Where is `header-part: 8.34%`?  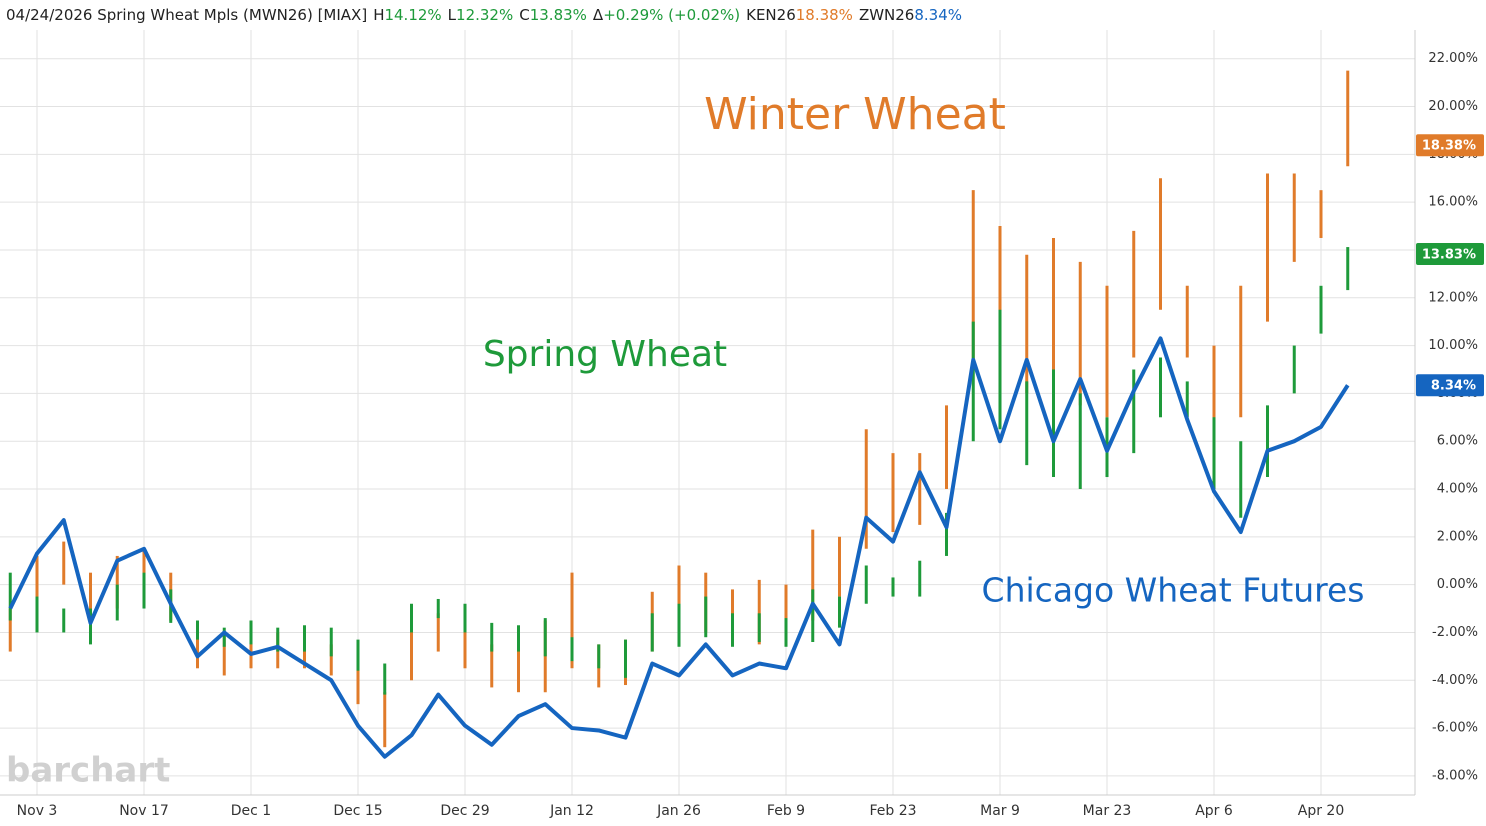
header-part: 8.34% is located at coordinates (938, 15).